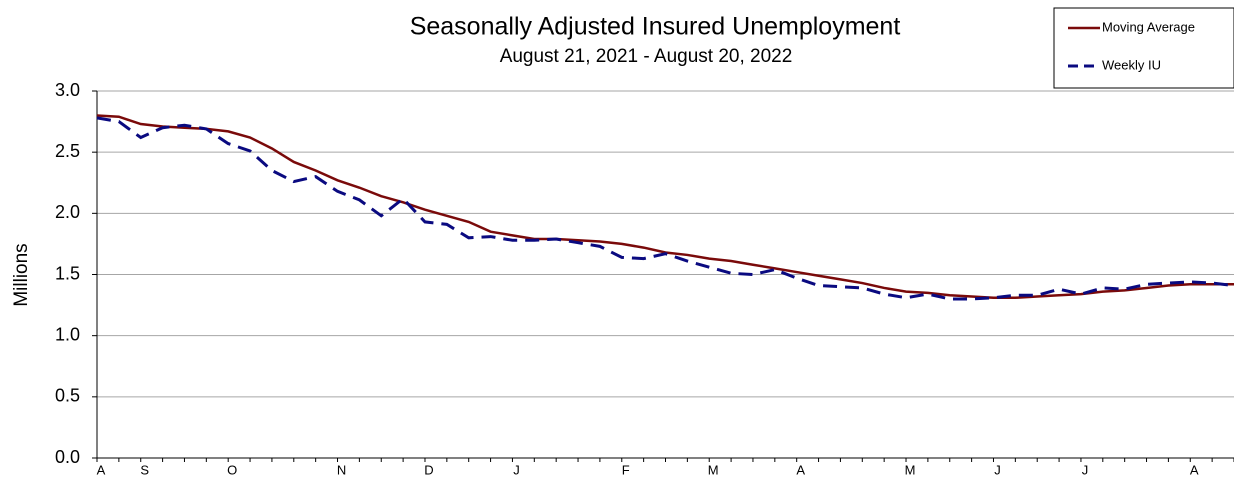 Image resolution: width=1234 pixels, height=480 pixels. Describe the element at coordinates (67, 396) in the screenshot. I see `y-tick-label: 0.5` at that location.